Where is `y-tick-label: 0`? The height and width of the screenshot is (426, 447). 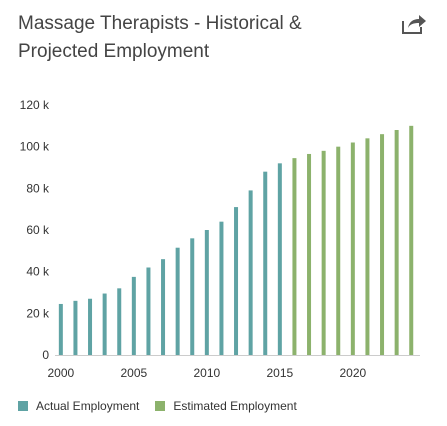
y-tick-label: 0 is located at coordinates (45, 355).